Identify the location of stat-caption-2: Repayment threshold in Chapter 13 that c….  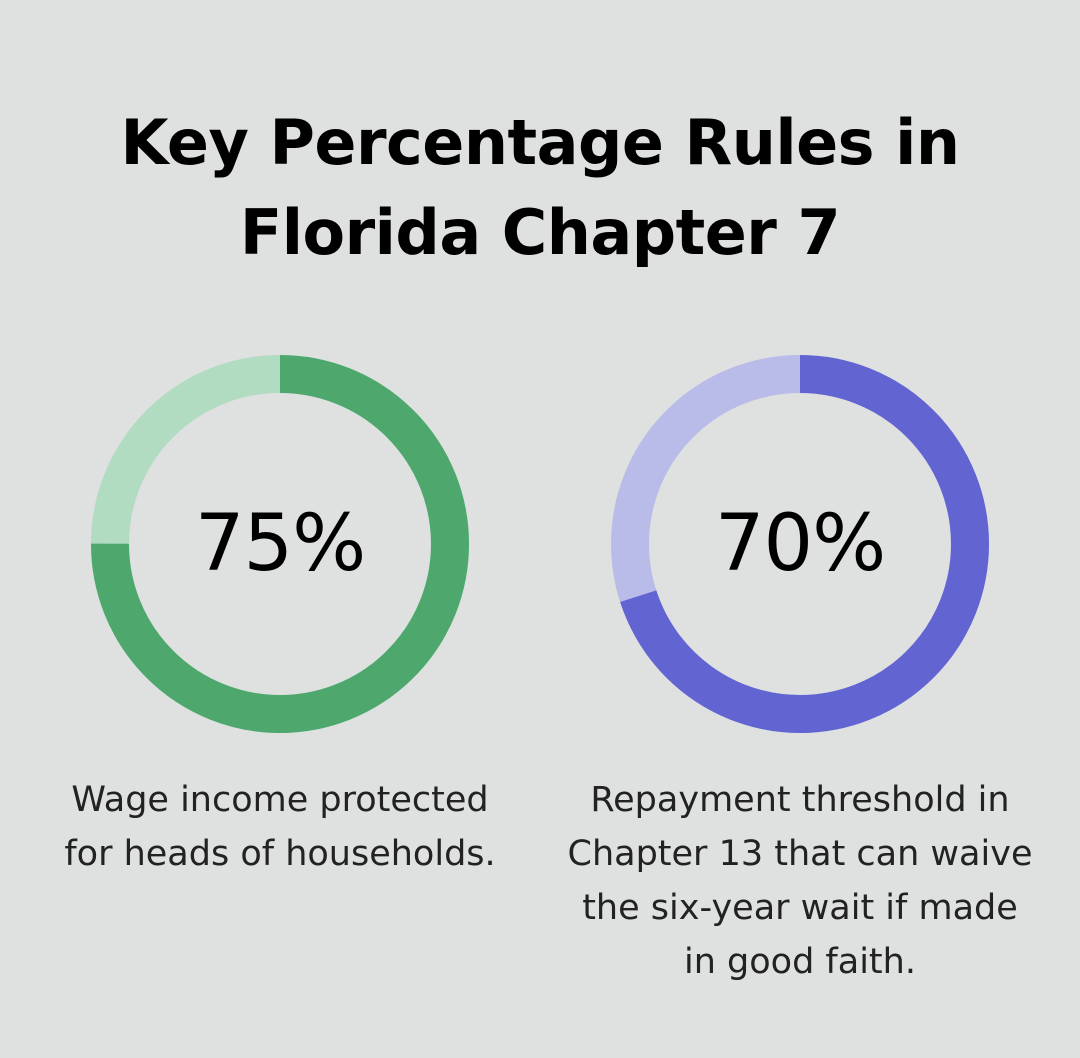
(800, 881).